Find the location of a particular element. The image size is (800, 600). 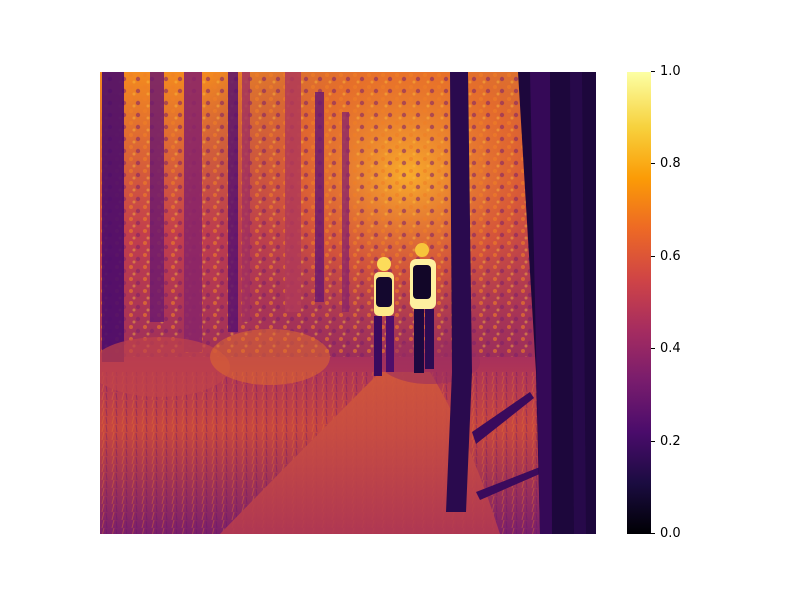

colorbar is located at coordinates (639, 303).